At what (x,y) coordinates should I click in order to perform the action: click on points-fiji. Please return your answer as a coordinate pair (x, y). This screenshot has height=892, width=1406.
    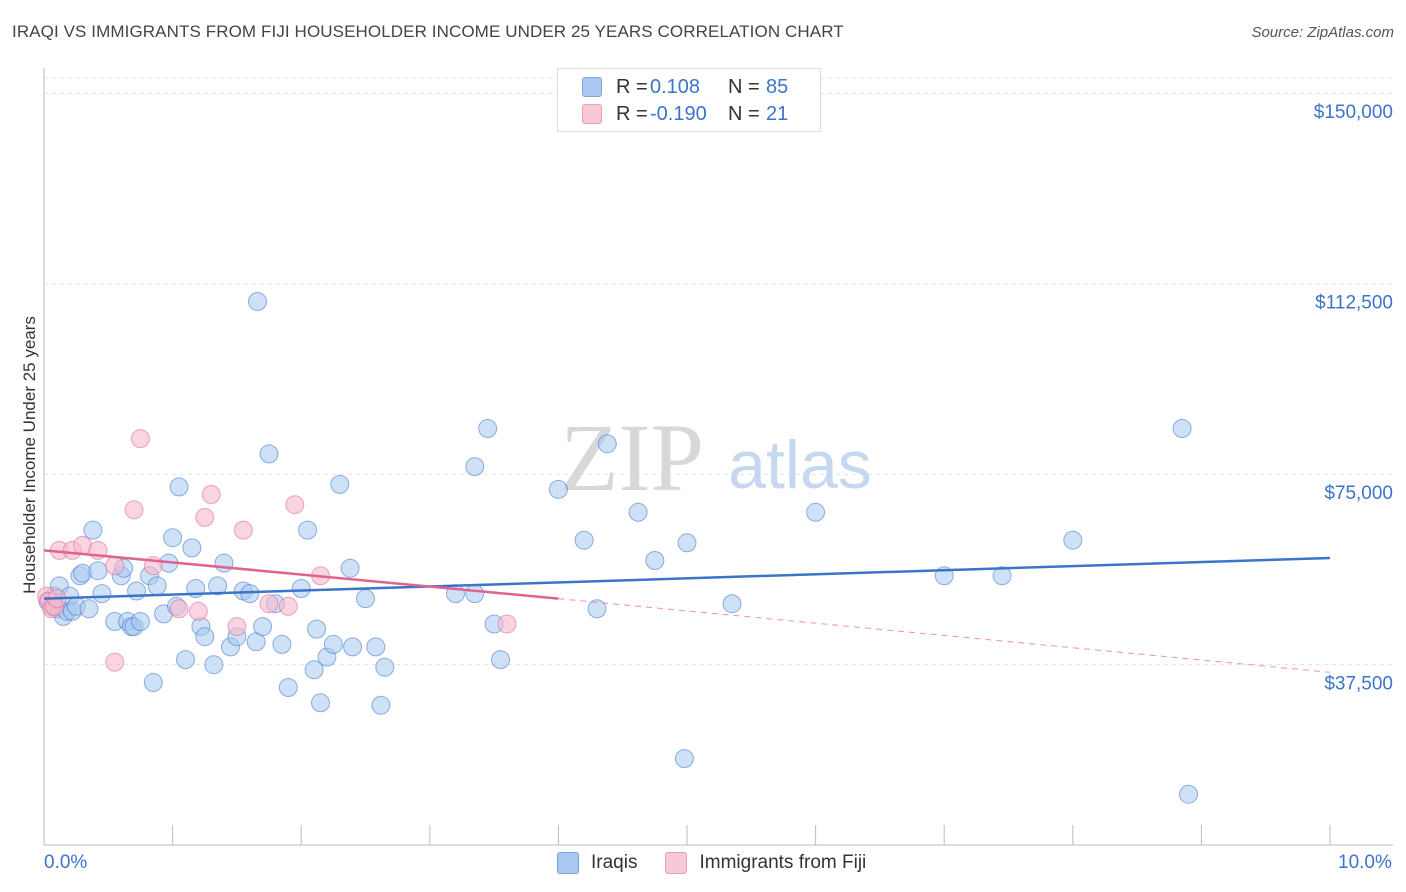
    Looking at the image, I should click on (277, 550).